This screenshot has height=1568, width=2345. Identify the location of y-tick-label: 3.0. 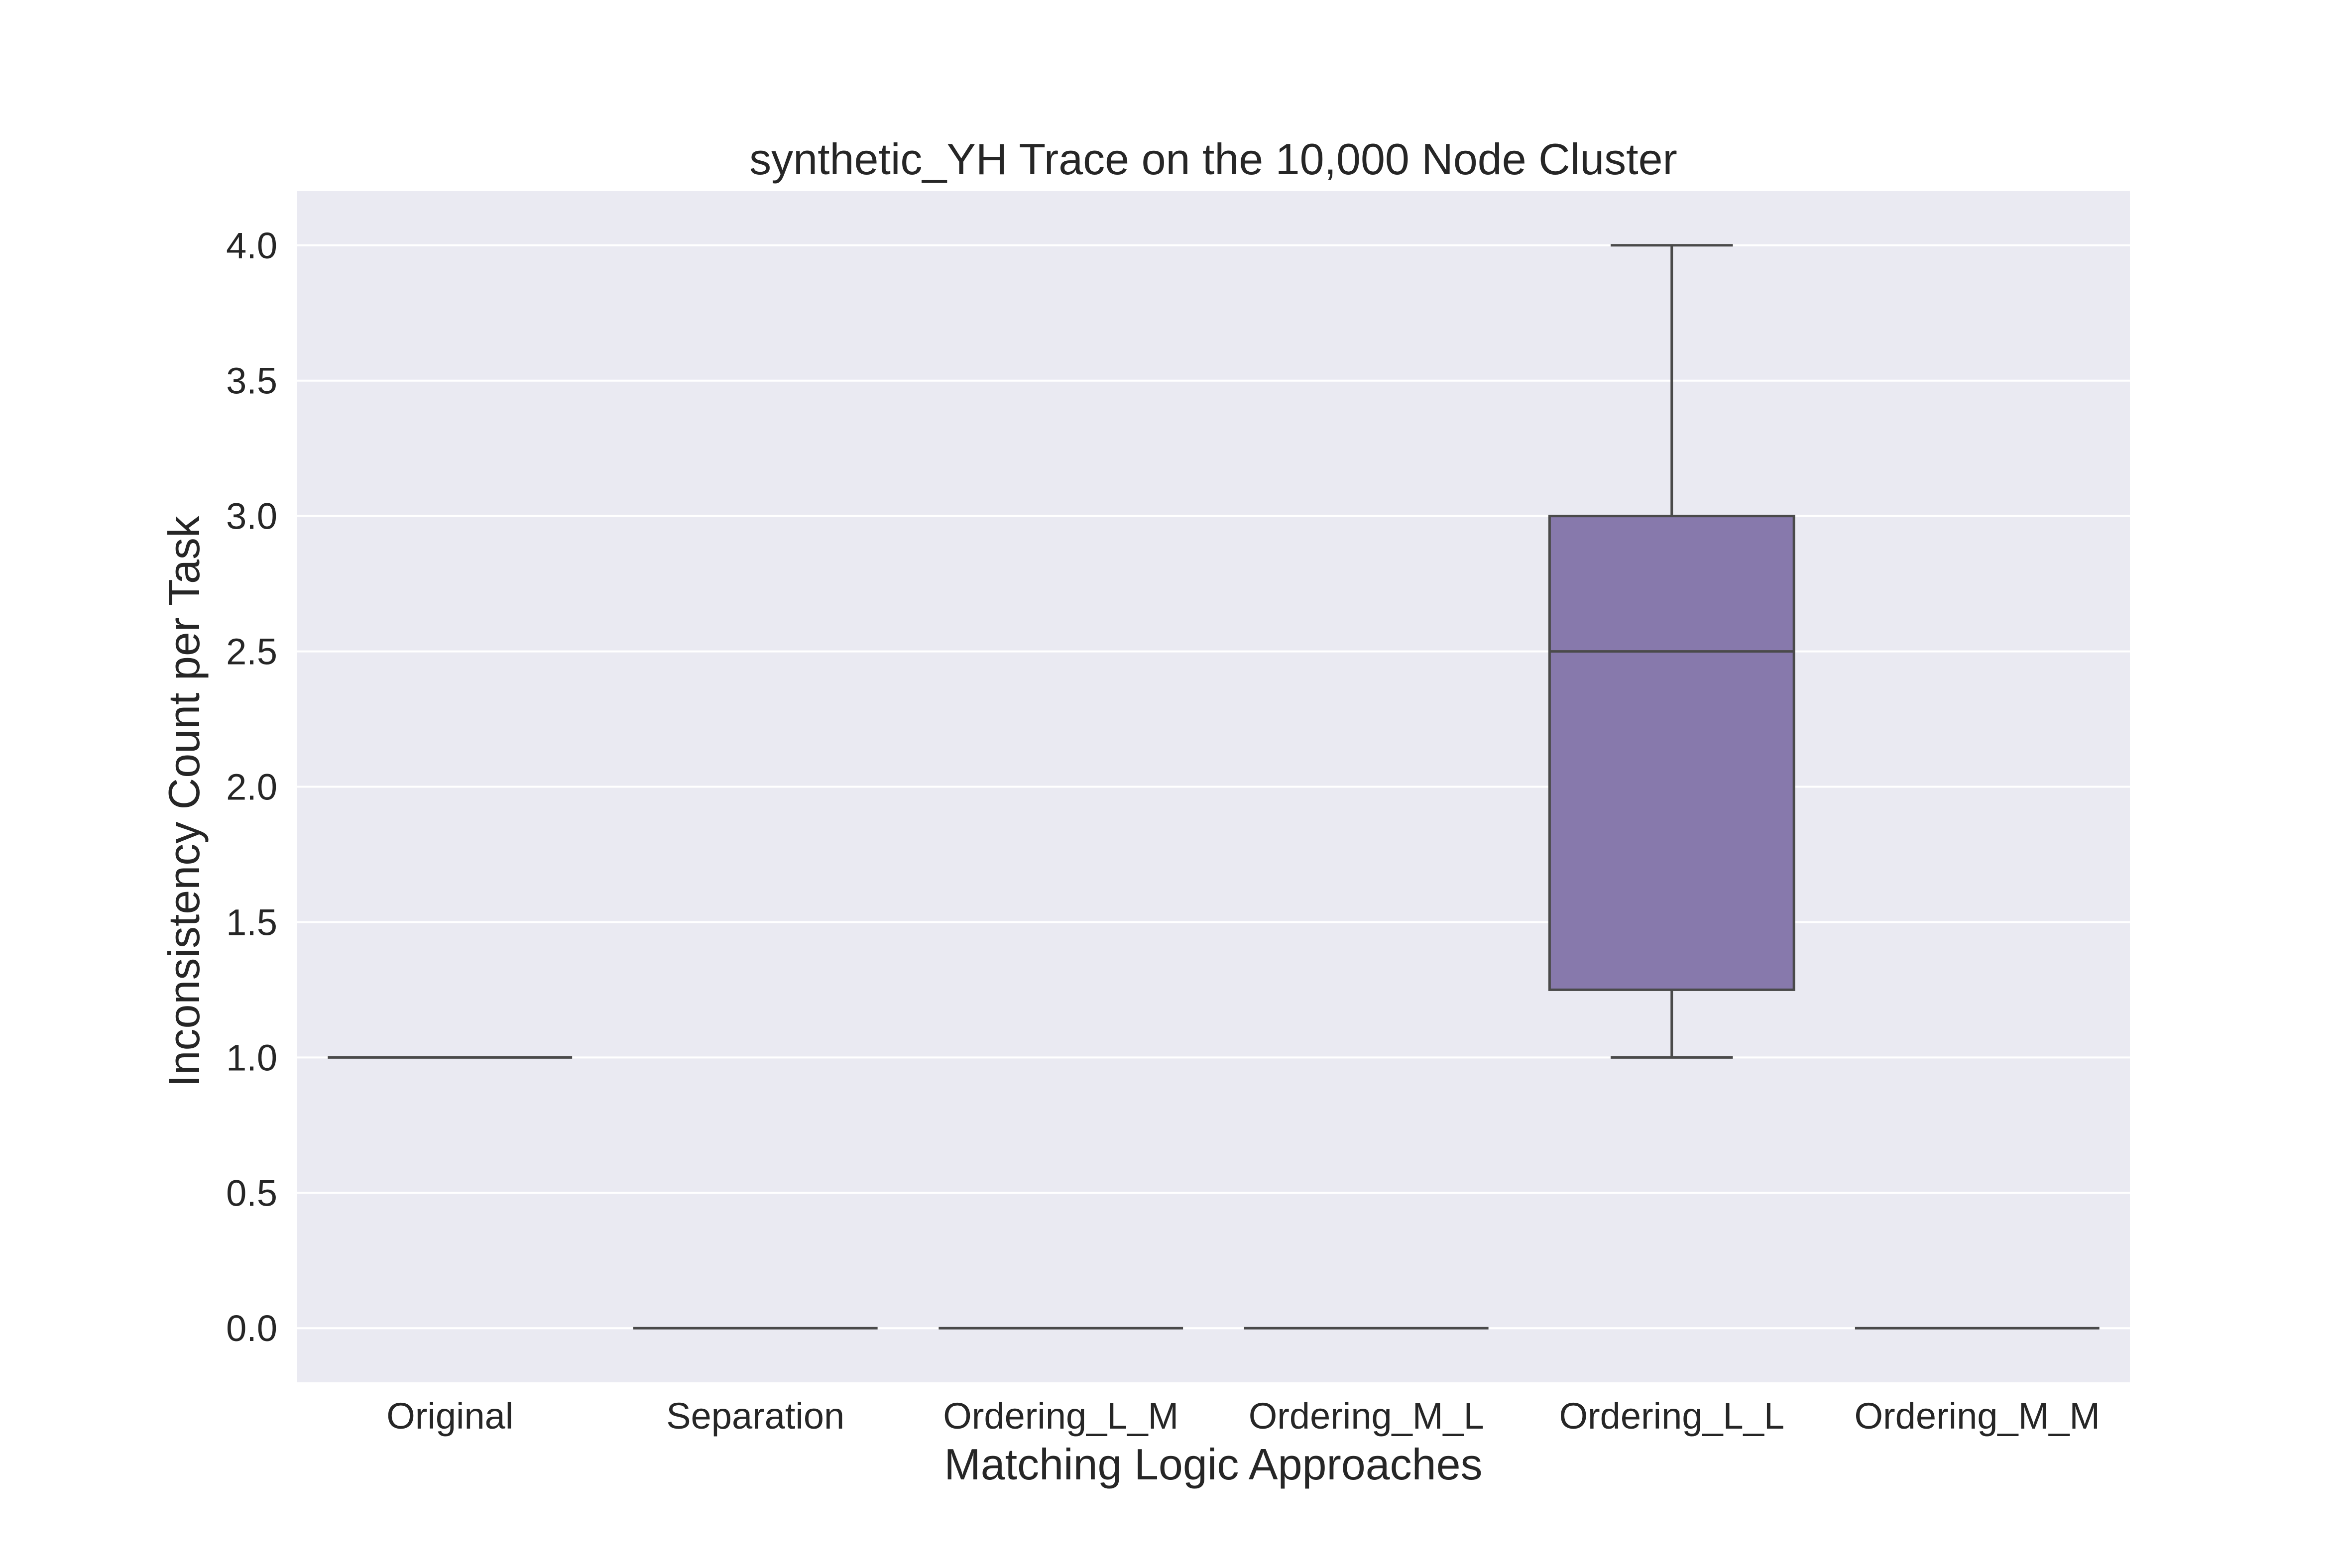
(252, 517).